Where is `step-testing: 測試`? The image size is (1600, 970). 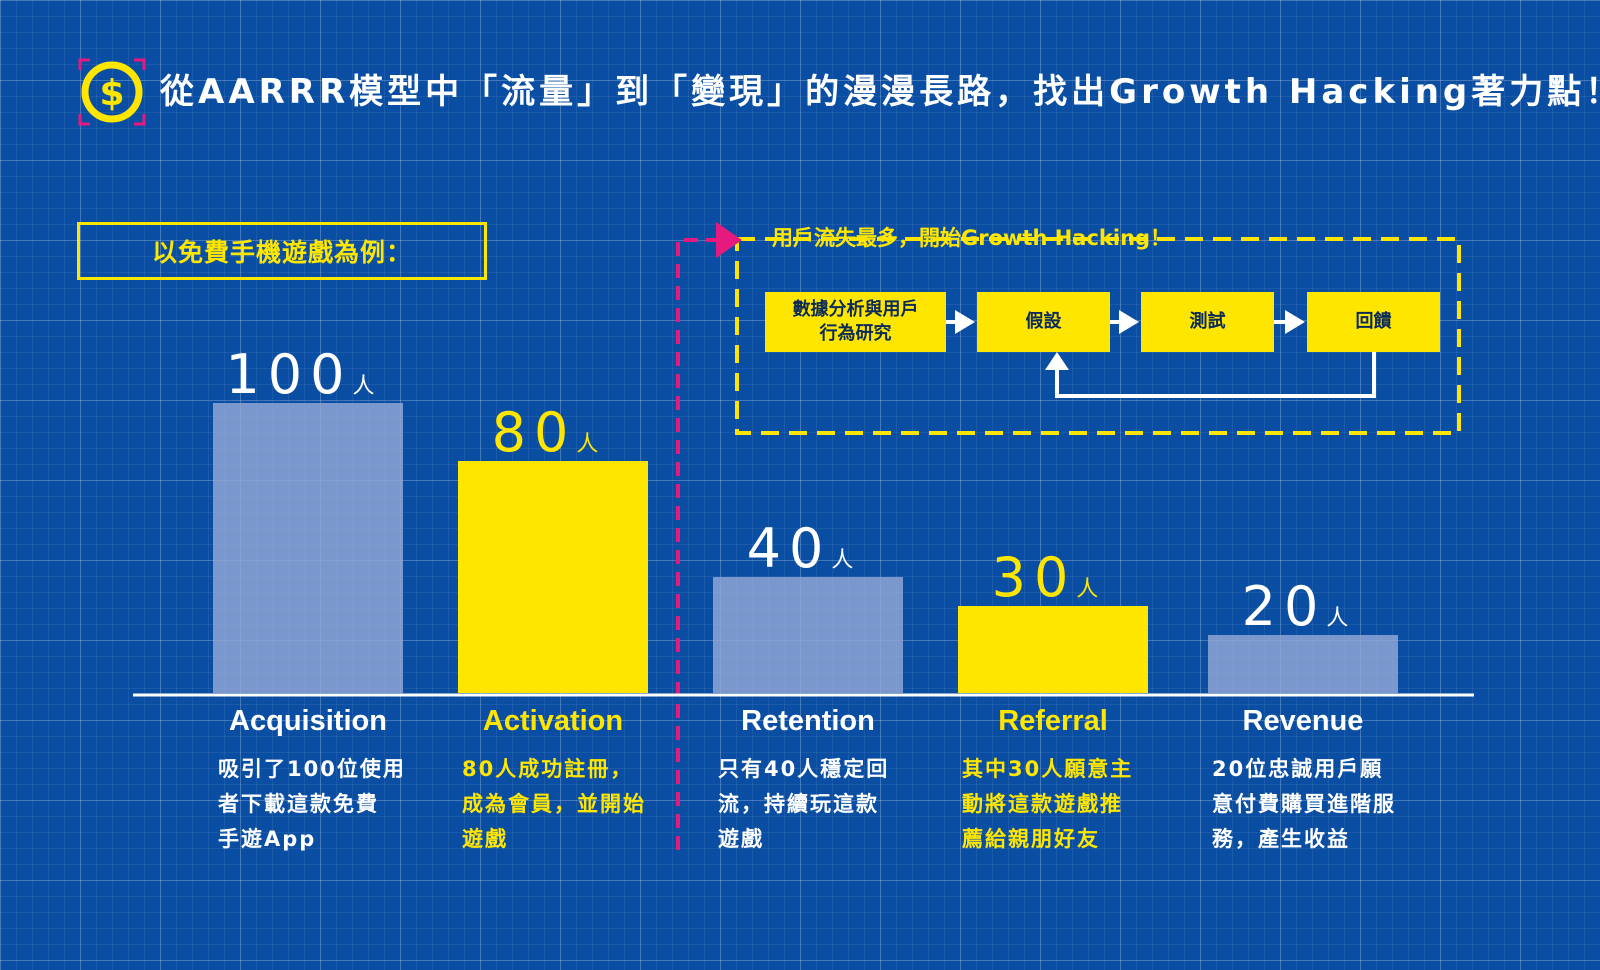
step-testing: 測試 is located at coordinates (1207, 322).